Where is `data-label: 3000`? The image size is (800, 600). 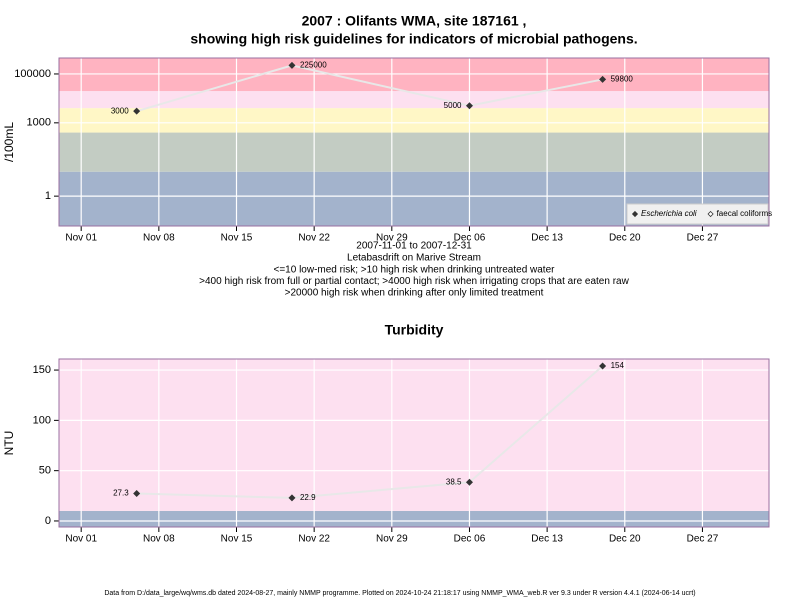
data-label: 3000 is located at coordinates (120, 110).